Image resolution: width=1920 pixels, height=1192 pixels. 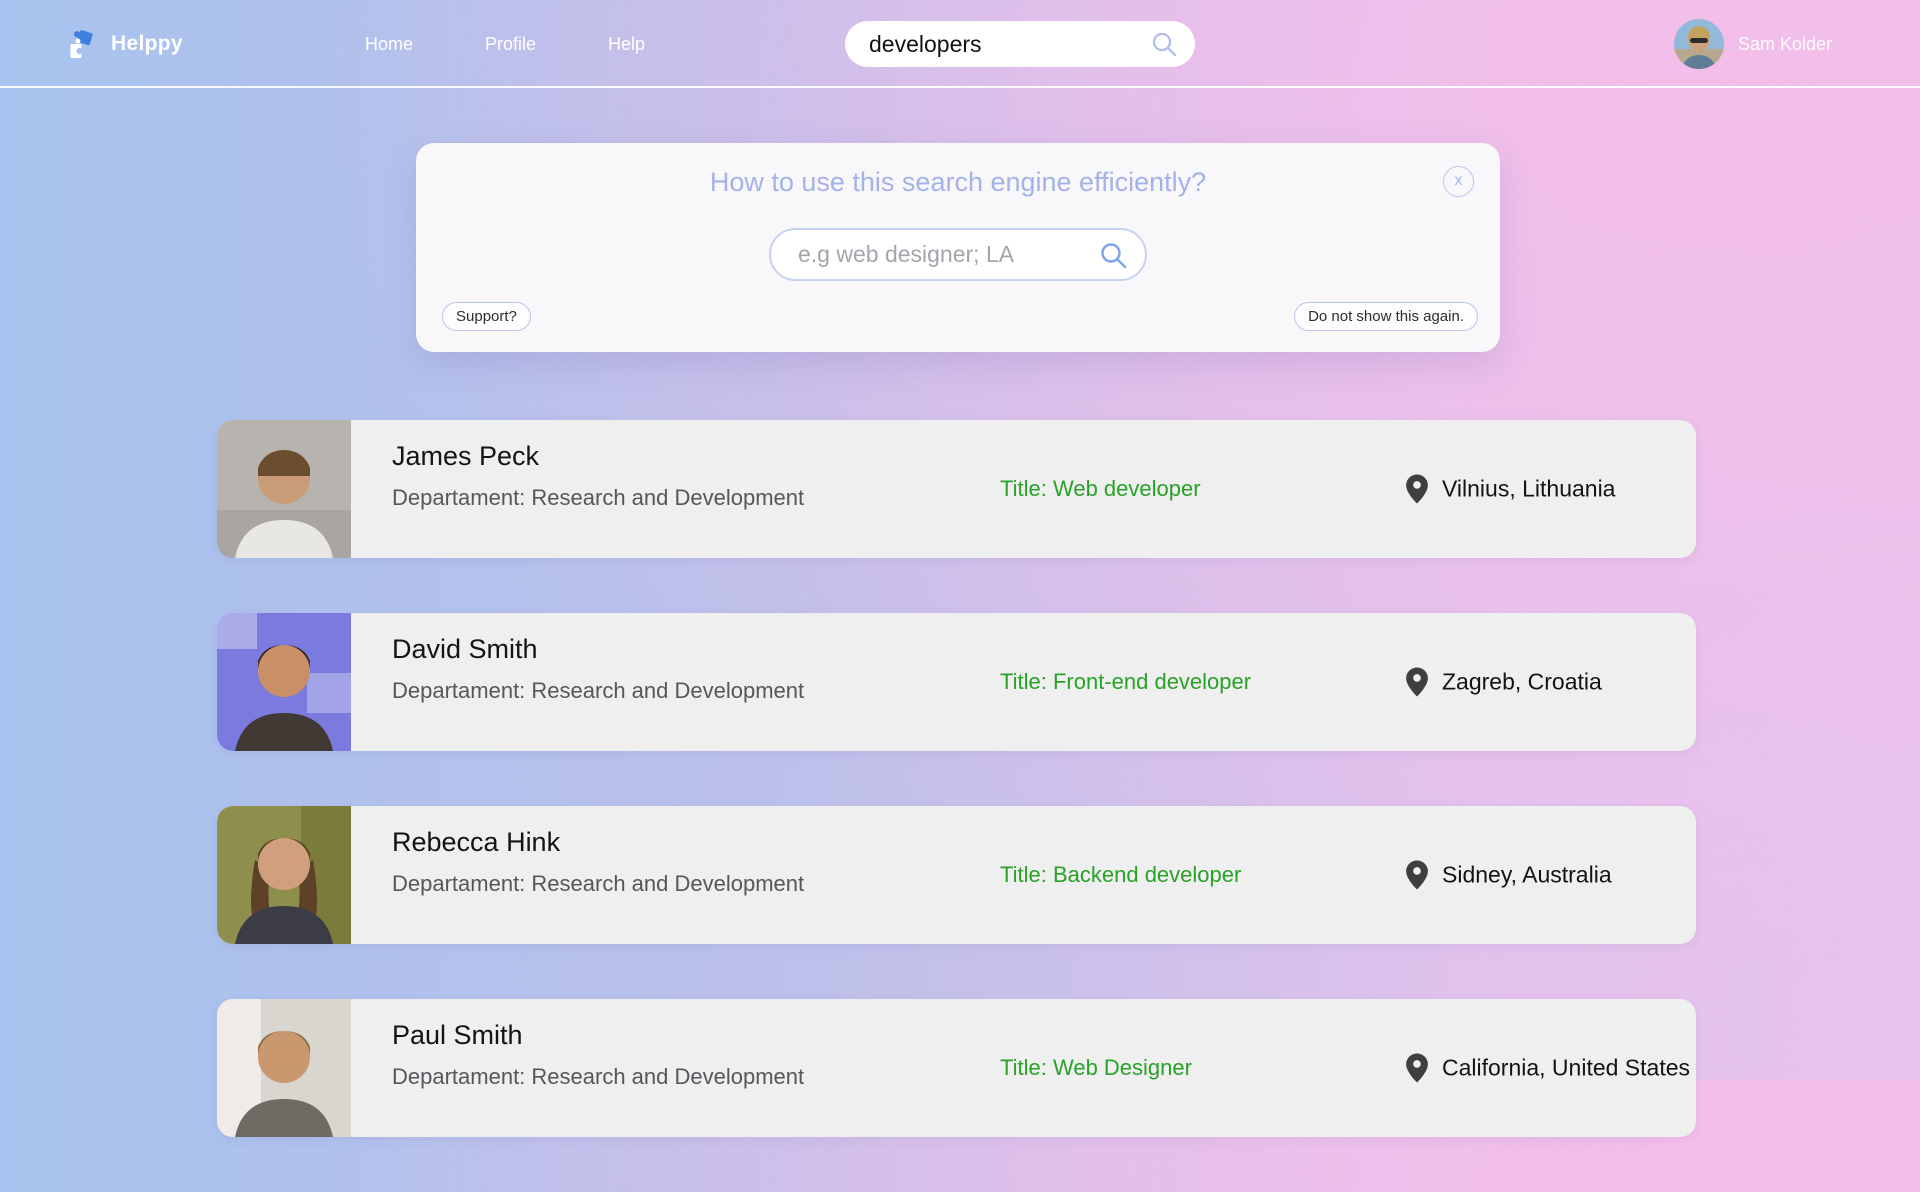 I want to click on result-job-title: Title: Web Designer, so click(x=1096, y=1067).